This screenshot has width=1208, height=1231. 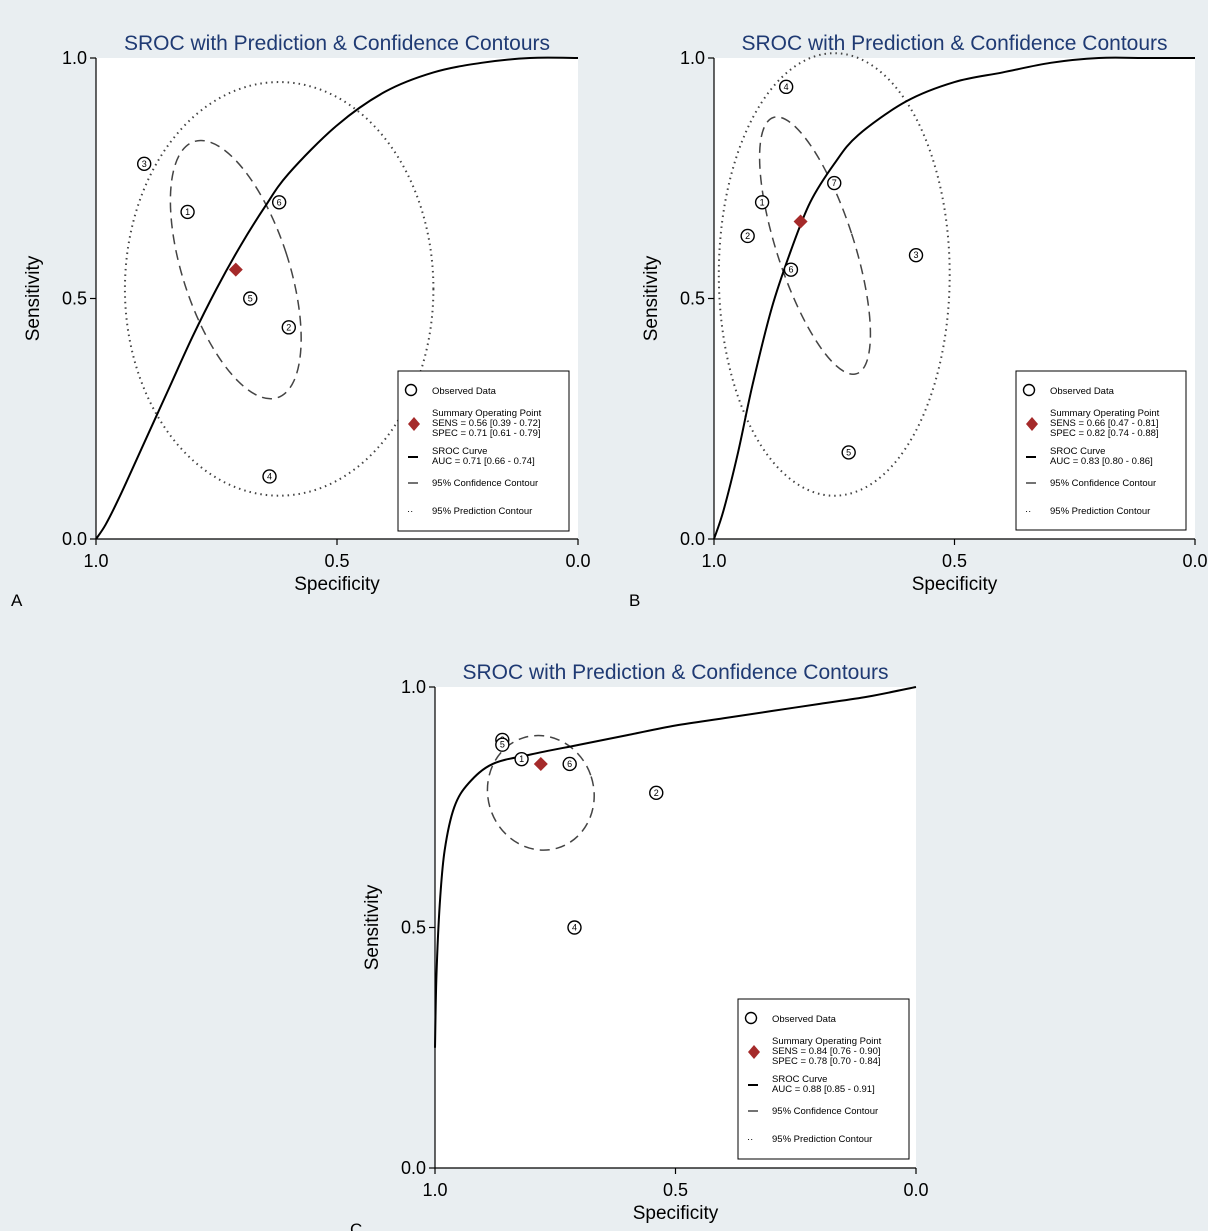 What do you see at coordinates (675, 867) in the screenshot?
I see `sroc-curve` at bounding box center [675, 867].